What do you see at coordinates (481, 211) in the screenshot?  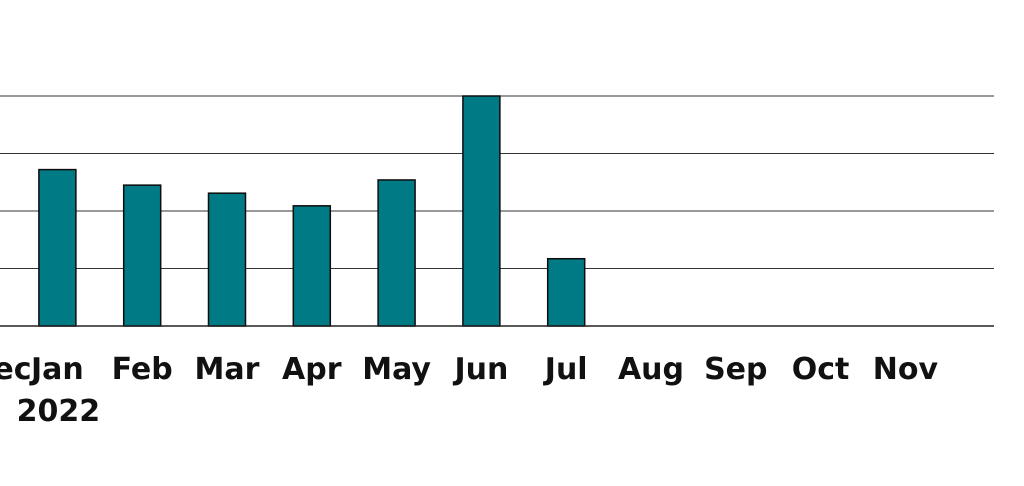 I see `bar-jun` at bounding box center [481, 211].